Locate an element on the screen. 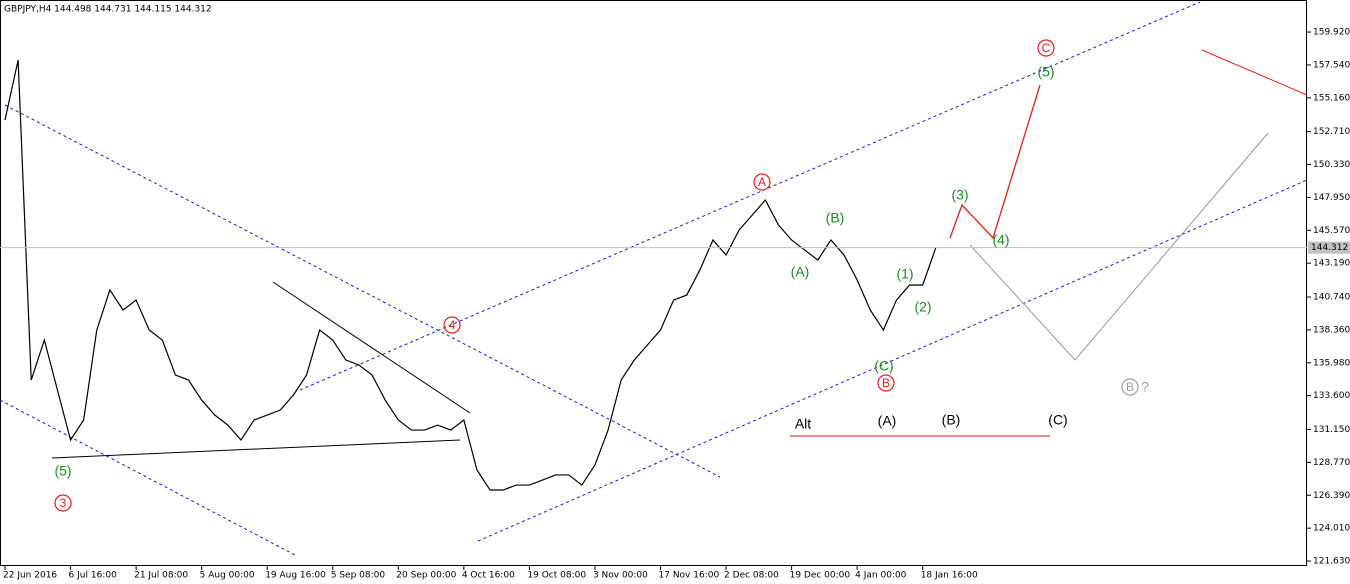 Image resolution: width=1350 pixels, height=584 pixels. y-tick-label: 159.920 is located at coordinates (1331, 33).